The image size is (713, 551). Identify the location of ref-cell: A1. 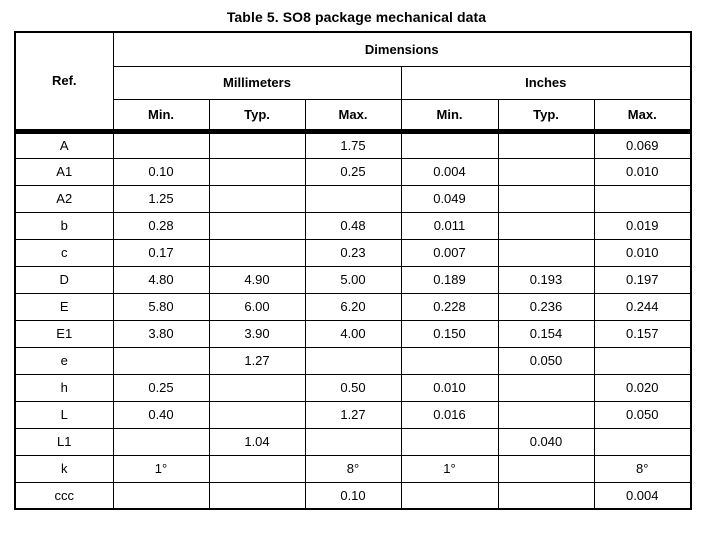
(64, 171).